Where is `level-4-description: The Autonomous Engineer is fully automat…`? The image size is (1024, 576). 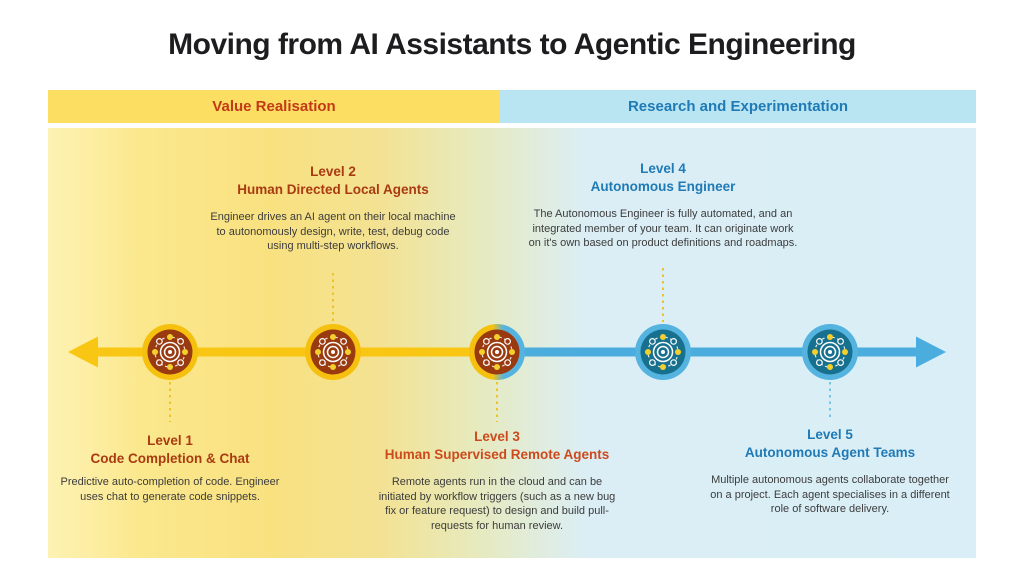 level-4-description: The Autonomous Engineer is fully automat… is located at coordinates (663, 229).